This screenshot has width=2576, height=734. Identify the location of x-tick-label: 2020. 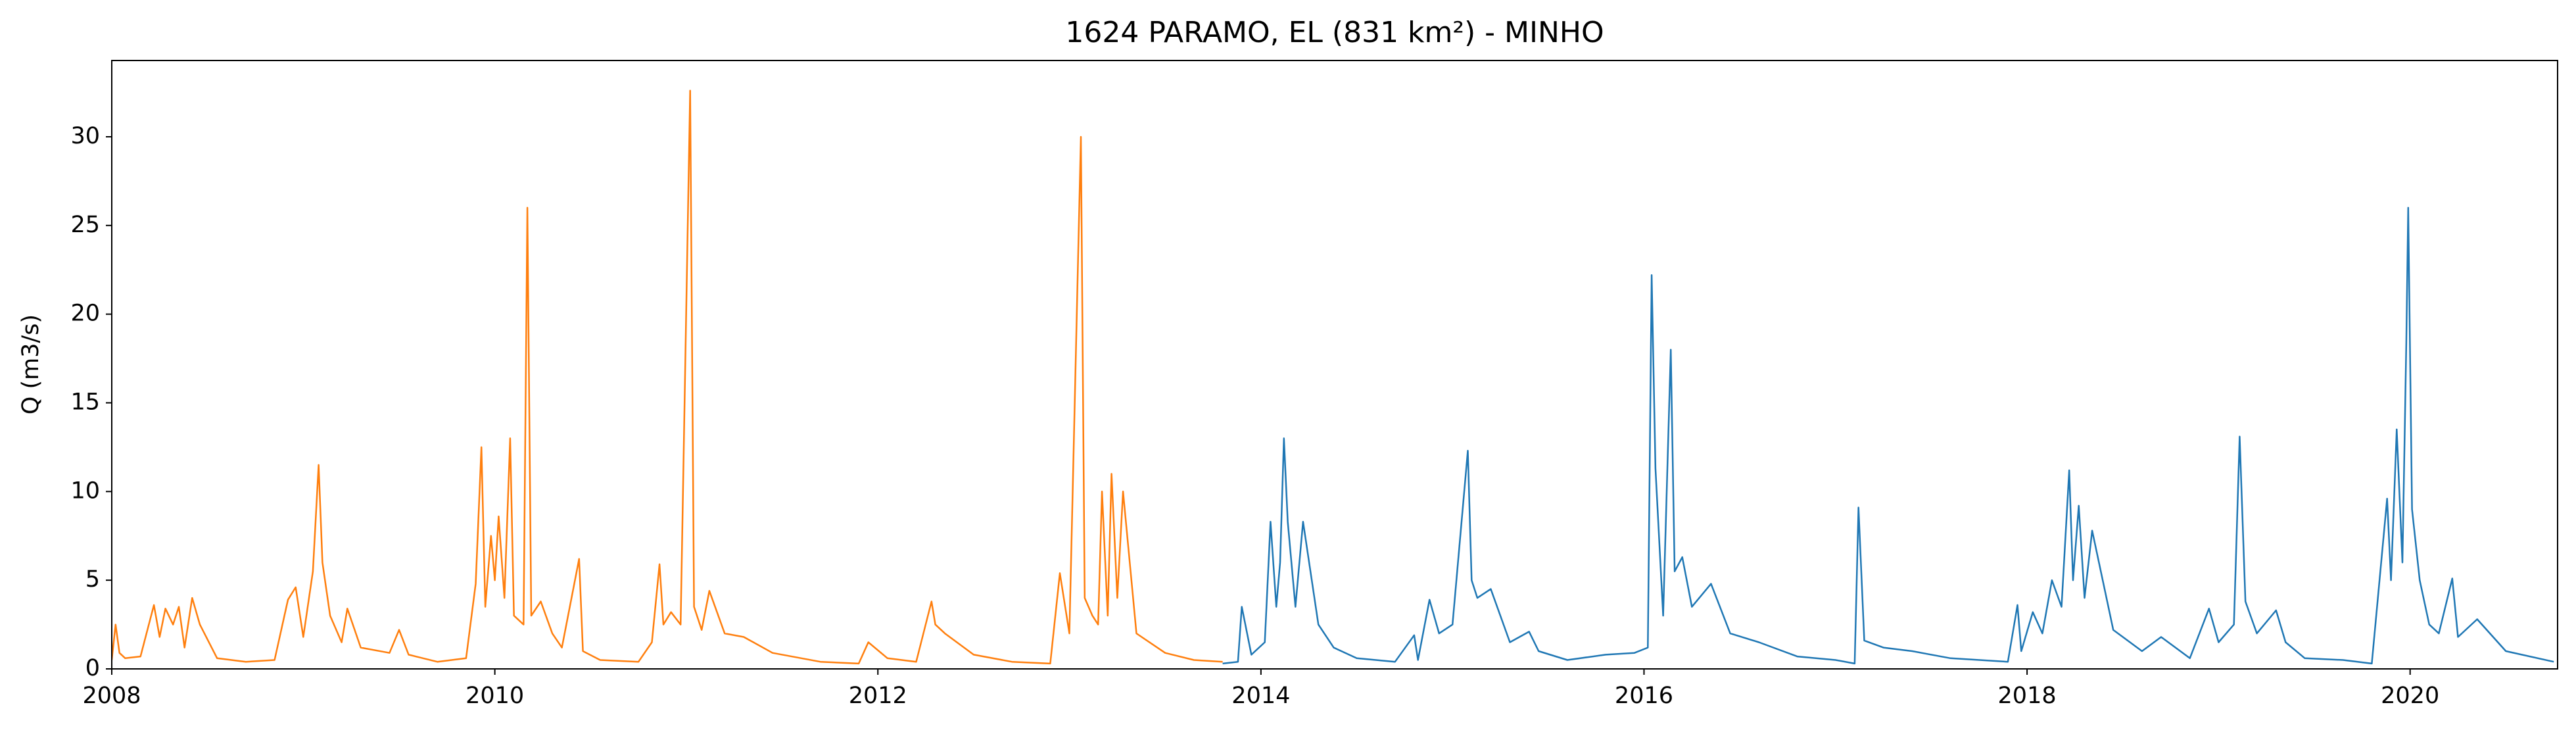
(2410, 696).